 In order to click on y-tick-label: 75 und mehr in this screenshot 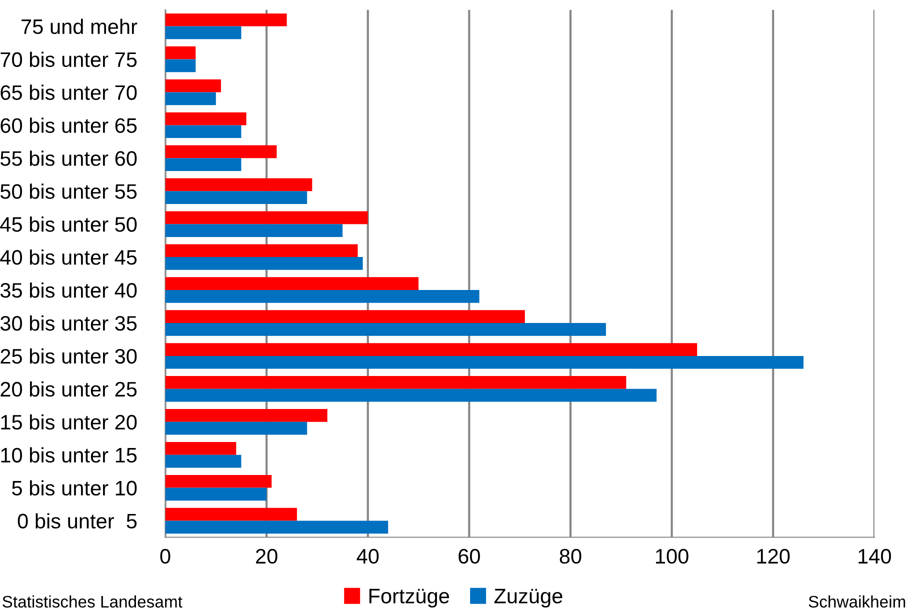, I will do `click(80, 26)`.